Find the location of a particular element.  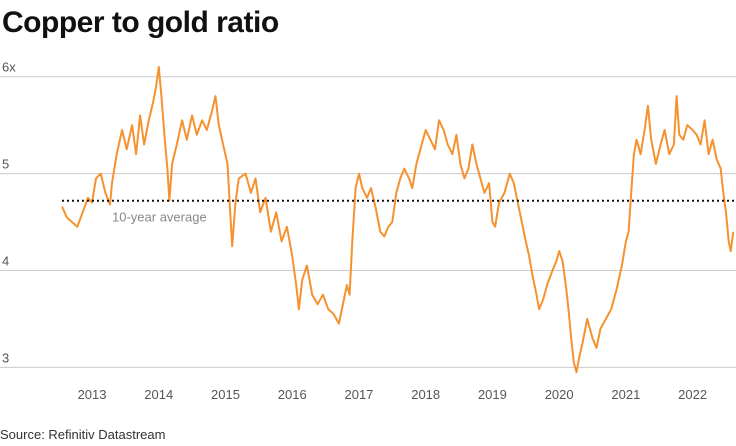

x-axis-tick-labels: 2013 2014 2015 2016 2017 2018 2019 2020 2021 2022 is located at coordinates (393, 394).